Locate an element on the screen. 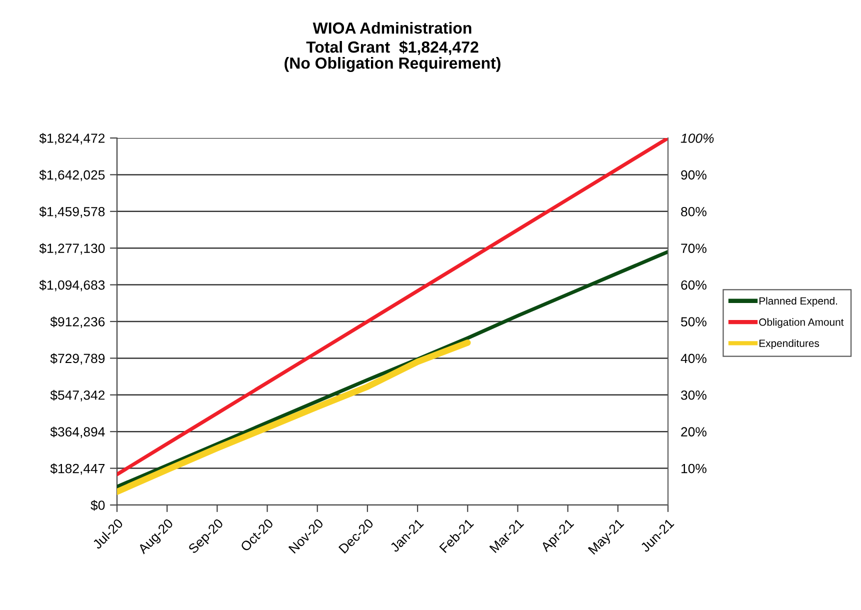  chart-subtitle: Total Grant $1,824,472 (No Obligation Requirement) is located at coordinates (392, 56).